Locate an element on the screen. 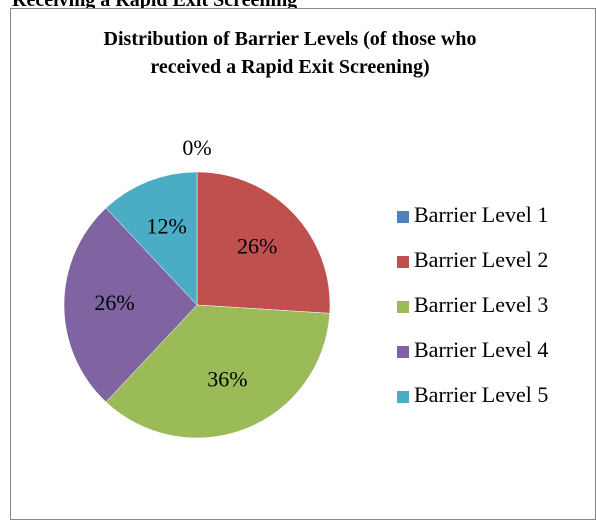 Image resolution: width=596 pixels, height=520 pixels. data-label: 36% is located at coordinates (227, 379).